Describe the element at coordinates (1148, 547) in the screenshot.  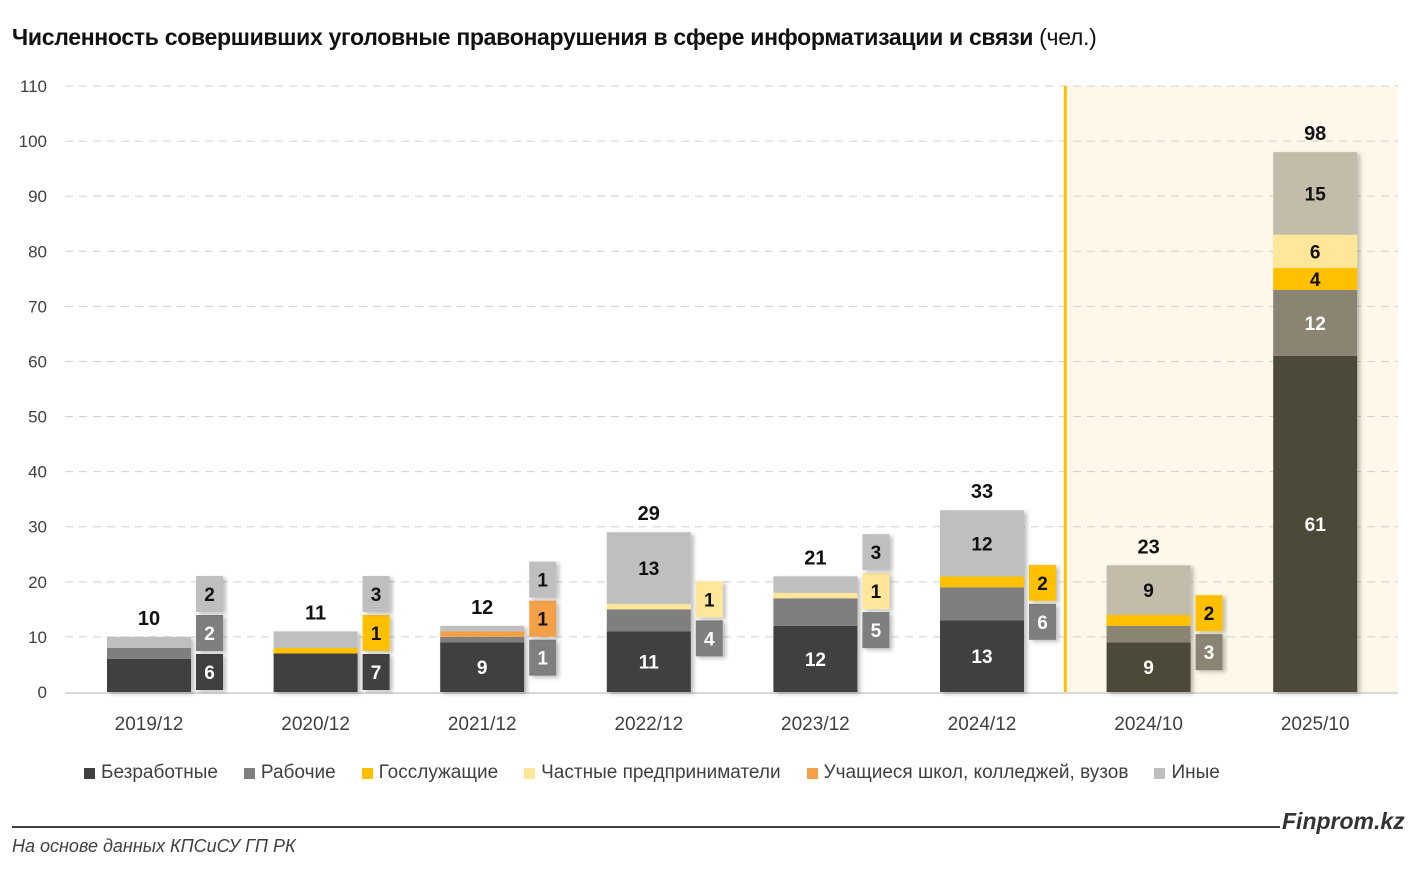
I see `total-label: 23` at that location.